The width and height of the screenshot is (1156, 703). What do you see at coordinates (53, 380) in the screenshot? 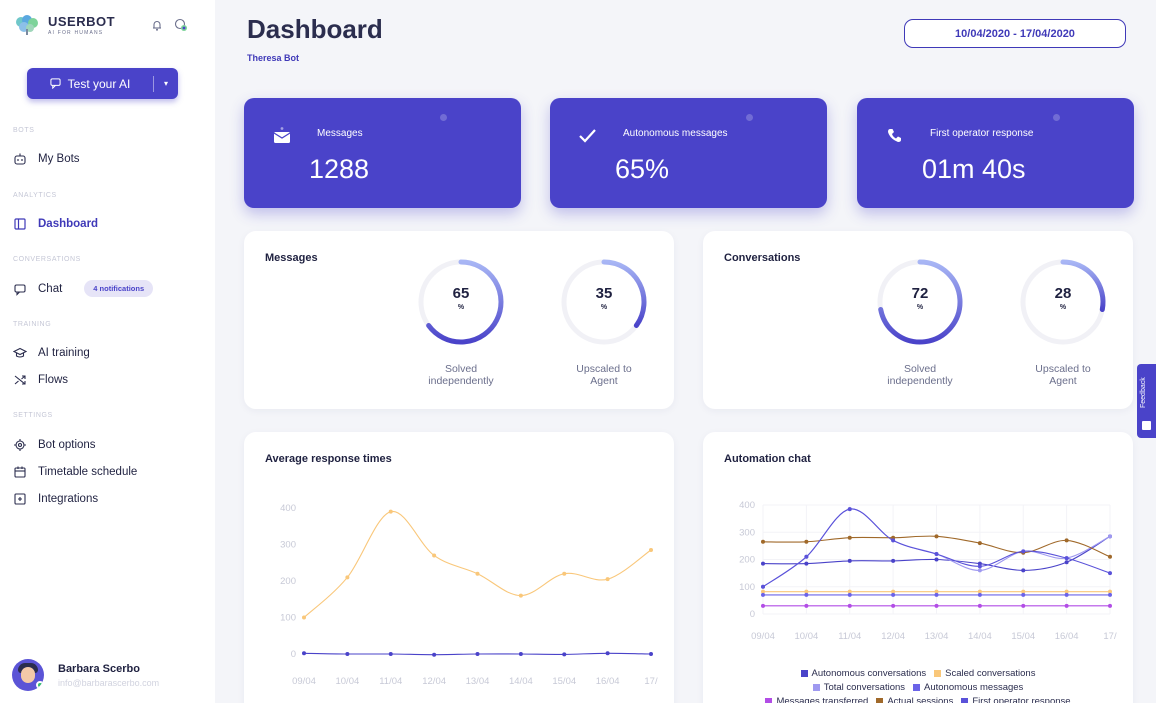
I see `sidebar-item-label: Flows` at bounding box center [53, 380].